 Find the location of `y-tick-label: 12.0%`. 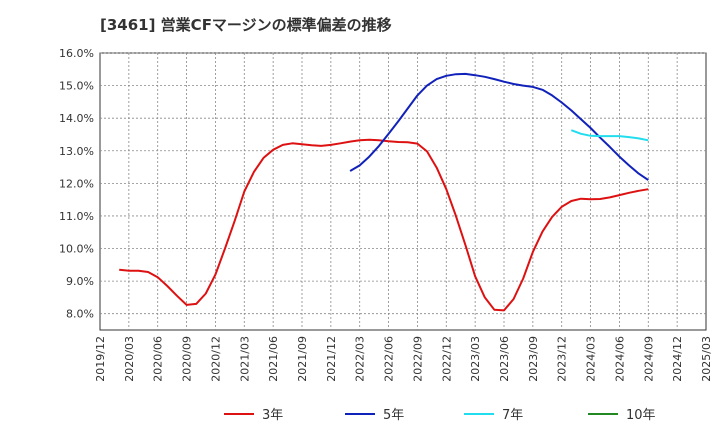

y-tick-label: 12.0% is located at coordinates (76, 183).